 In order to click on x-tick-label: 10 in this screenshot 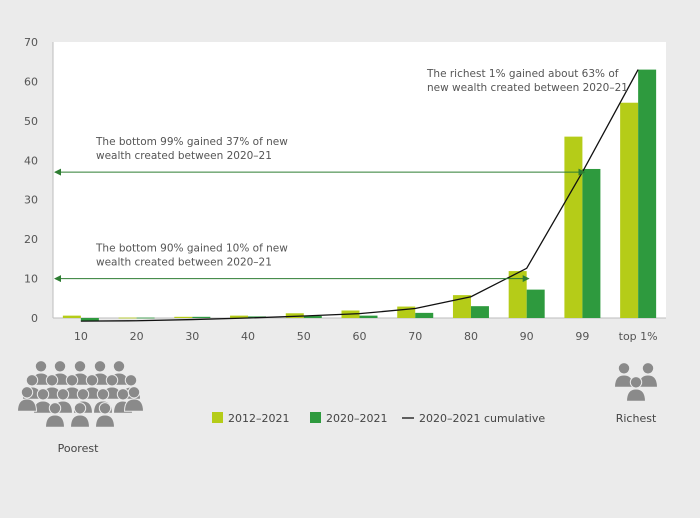, I will do `click(81, 336)`.